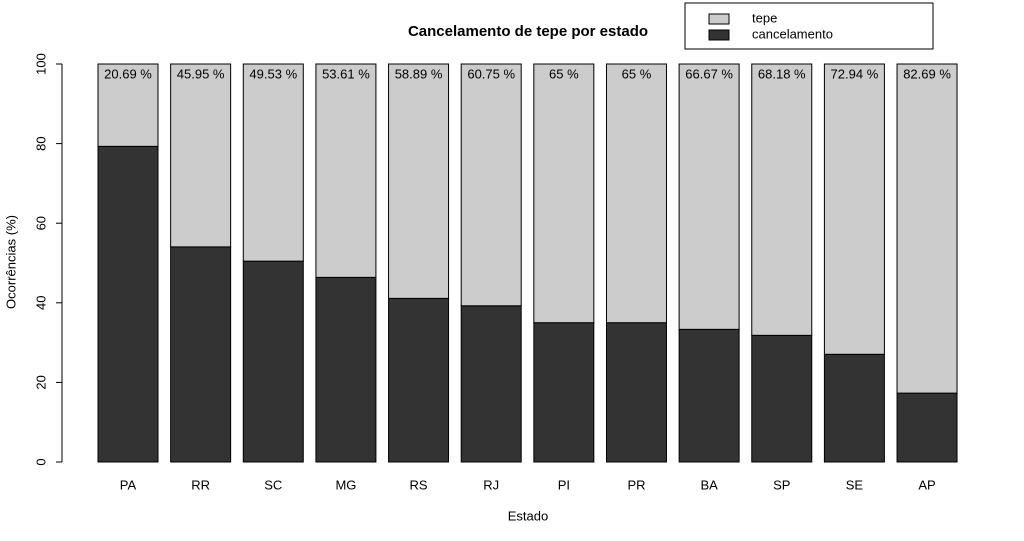 The height and width of the screenshot is (541, 1024). What do you see at coordinates (528, 515) in the screenshot?
I see `x-axis-label: Estado` at bounding box center [528, 515].